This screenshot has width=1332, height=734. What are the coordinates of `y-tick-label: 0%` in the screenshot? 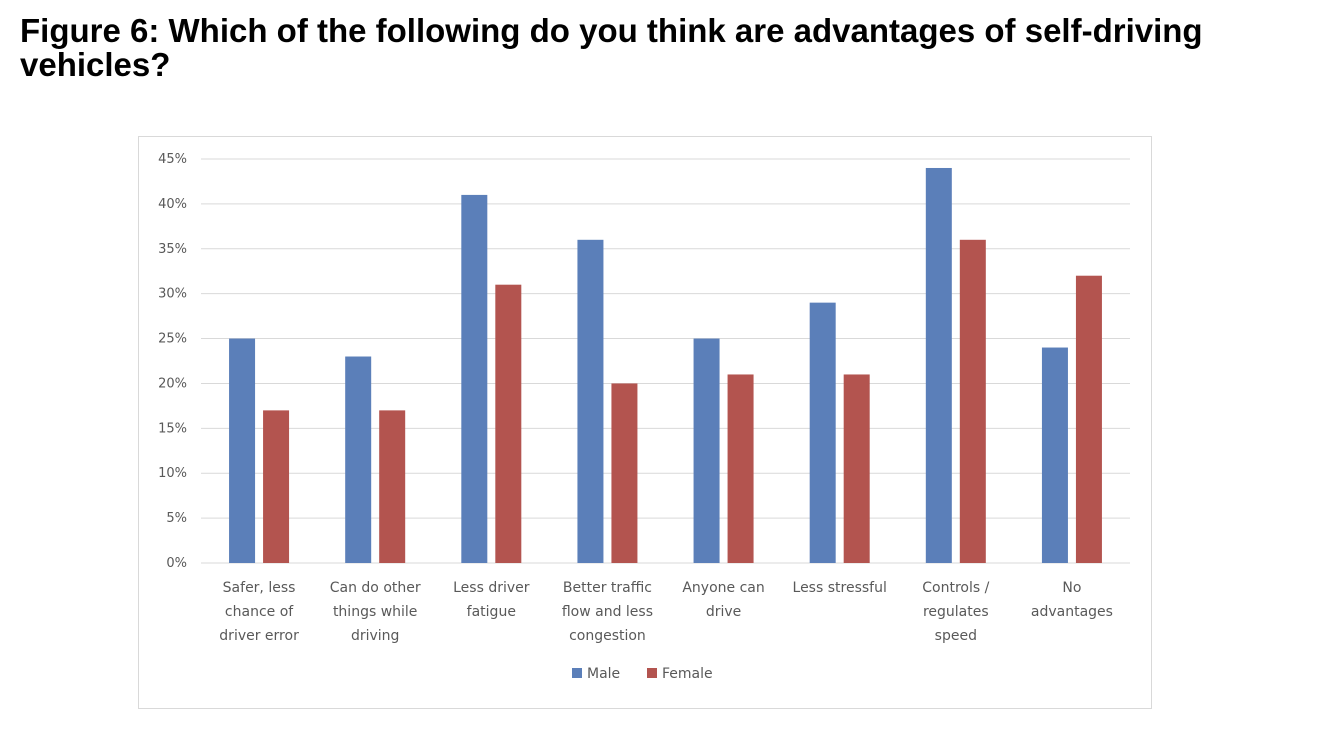 It's located at (176, 563).